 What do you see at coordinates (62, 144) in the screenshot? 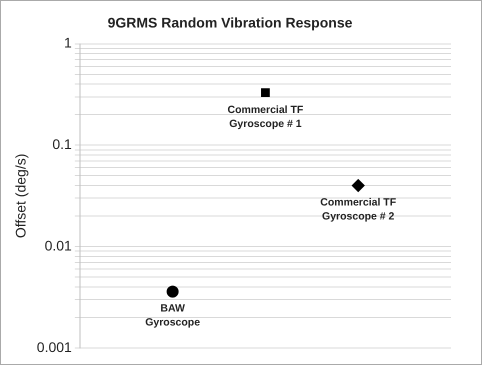
I see `y-tick-label: 0.1` at bounding box center [62, 144].